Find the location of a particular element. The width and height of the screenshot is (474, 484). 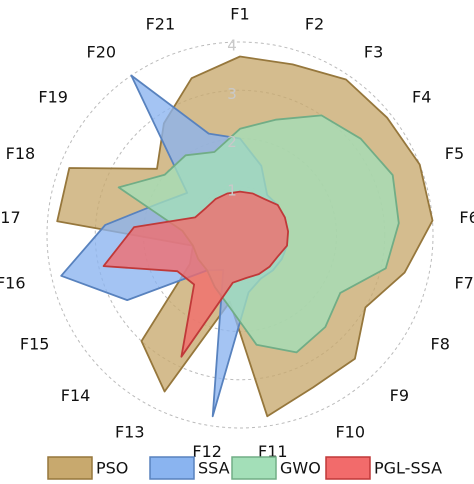

category-label: F21 is located at coordinates (161, 23).